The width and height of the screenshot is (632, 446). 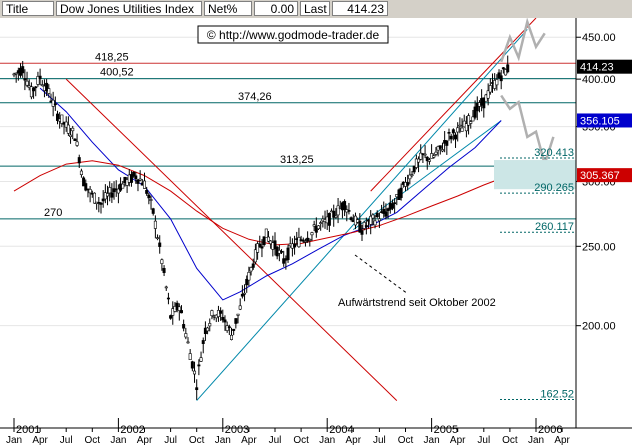 I want to click on price-tags: 414.23 356.105 305.367, so click(x=604, y=121).